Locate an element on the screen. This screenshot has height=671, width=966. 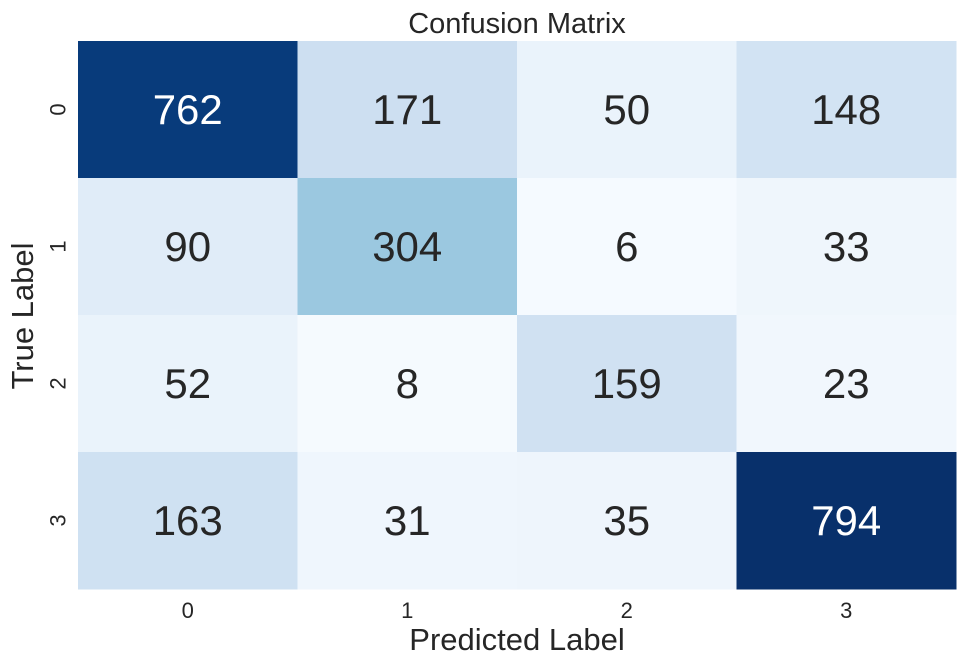
cell-value-3-2: 35 is located at coordinates (626, 520).